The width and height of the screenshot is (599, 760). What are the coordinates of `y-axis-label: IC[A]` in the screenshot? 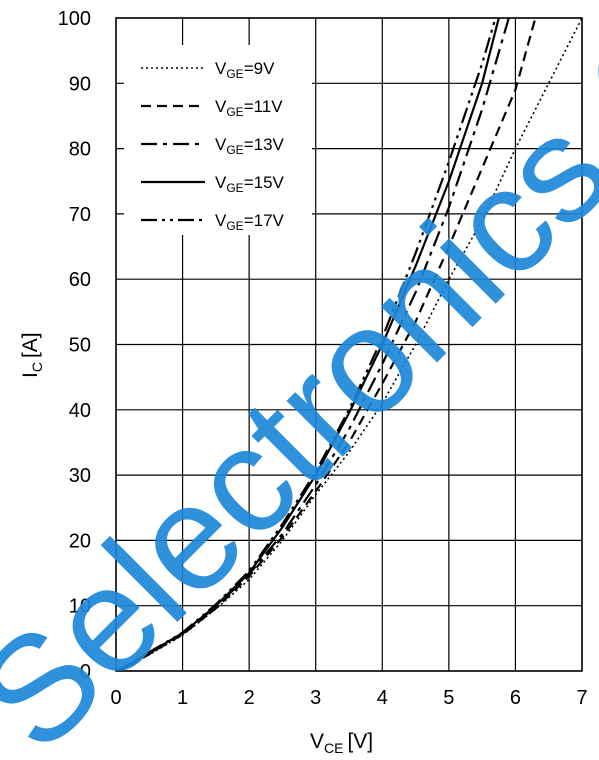 It's located at (32, 355).